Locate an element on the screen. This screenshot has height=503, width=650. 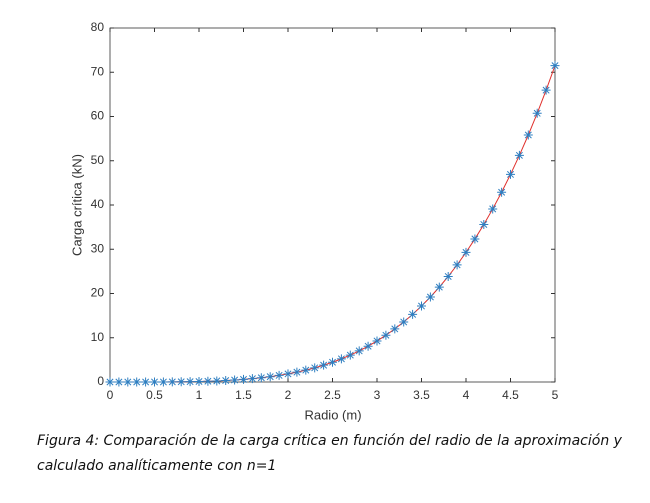
x-tick-label: 4.5 is located at coordinates (510, 395).